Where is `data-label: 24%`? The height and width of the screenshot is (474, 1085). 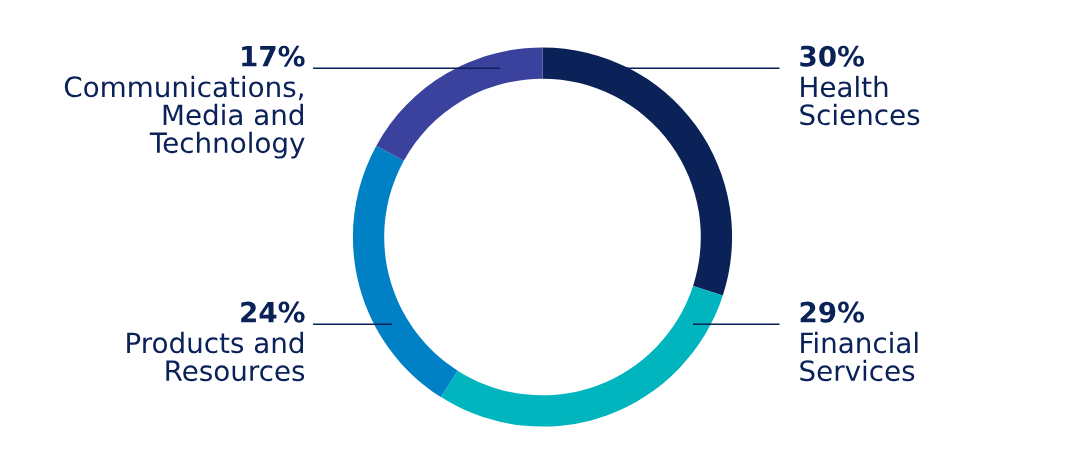
data-label: 24% is located at coordinates (273, 312).